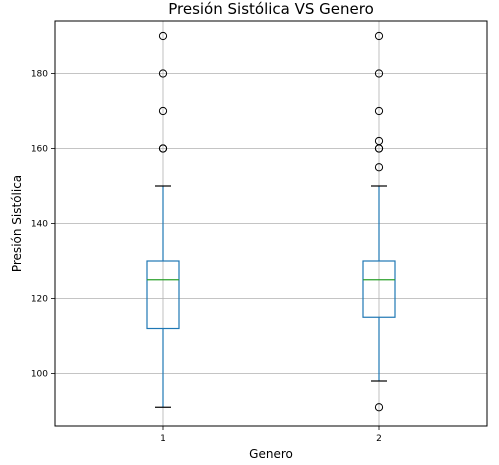 Image resolution: width=499 pixels, height=465 pixels. Describe the element at coordinates (39, 300) in the screenshot. I see `y-tick-label: 120` at that location.